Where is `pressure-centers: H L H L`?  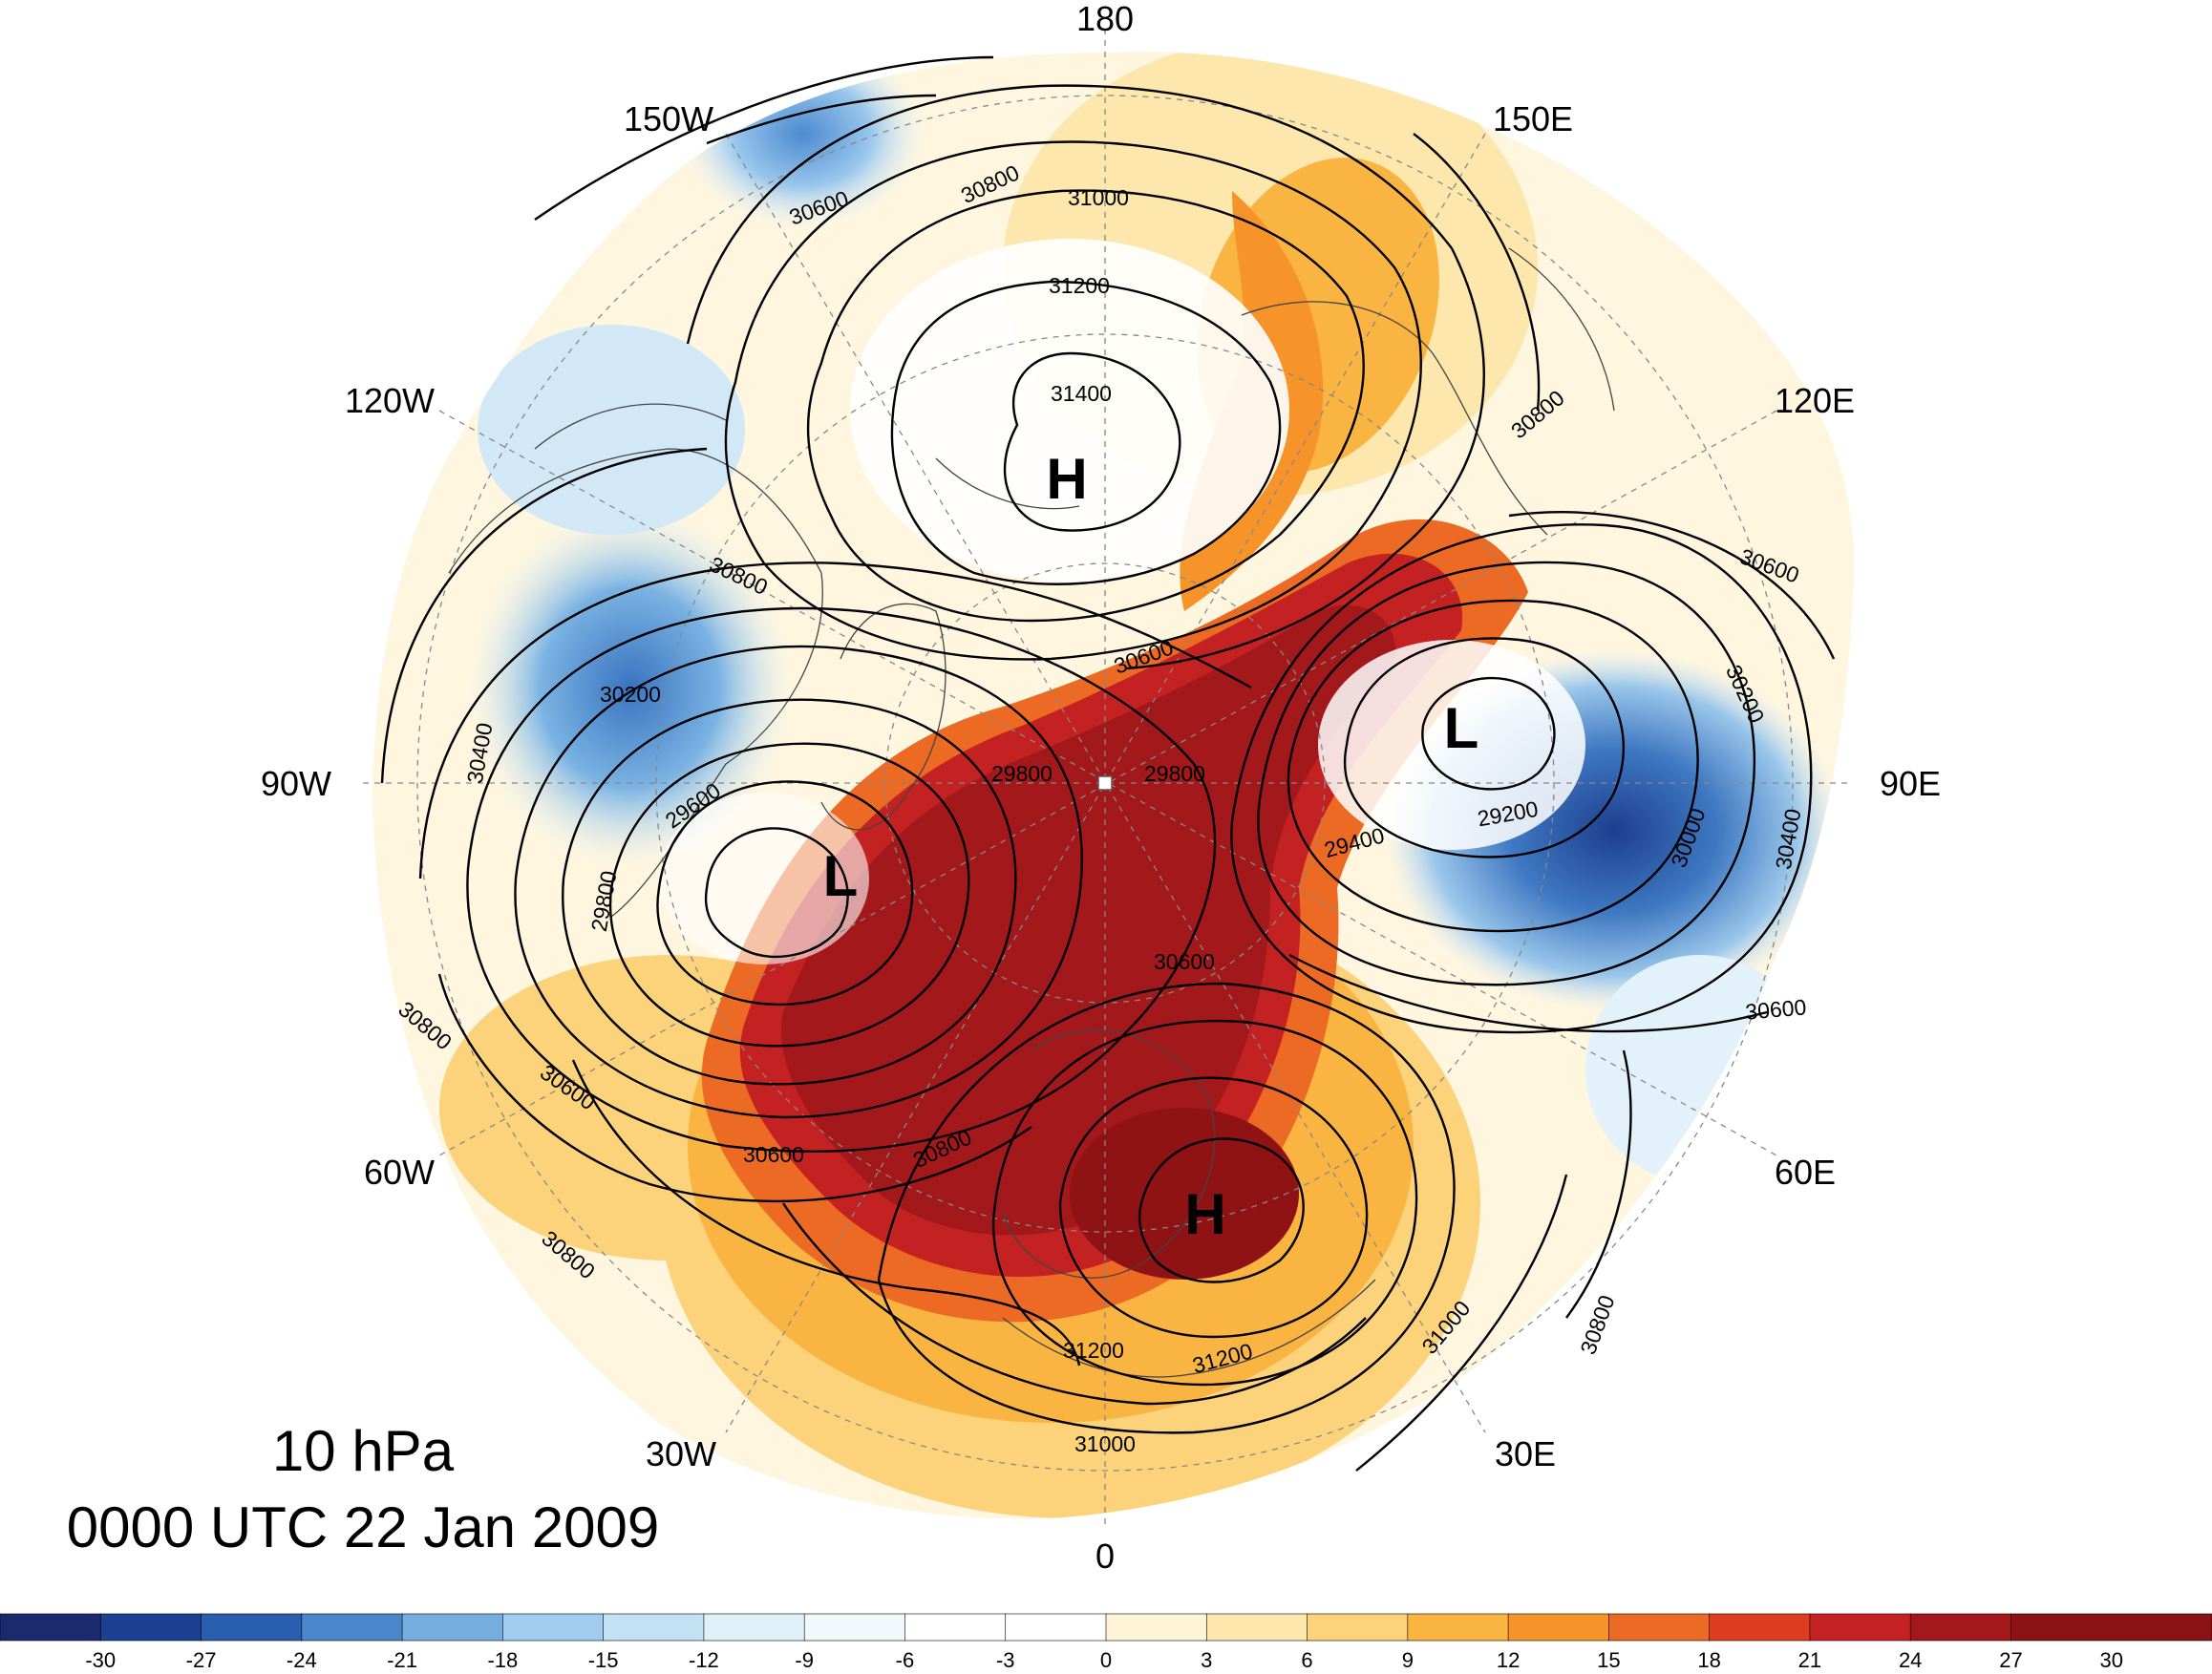 pressure-centers: H L H L is located at coordinates (1151, 846).